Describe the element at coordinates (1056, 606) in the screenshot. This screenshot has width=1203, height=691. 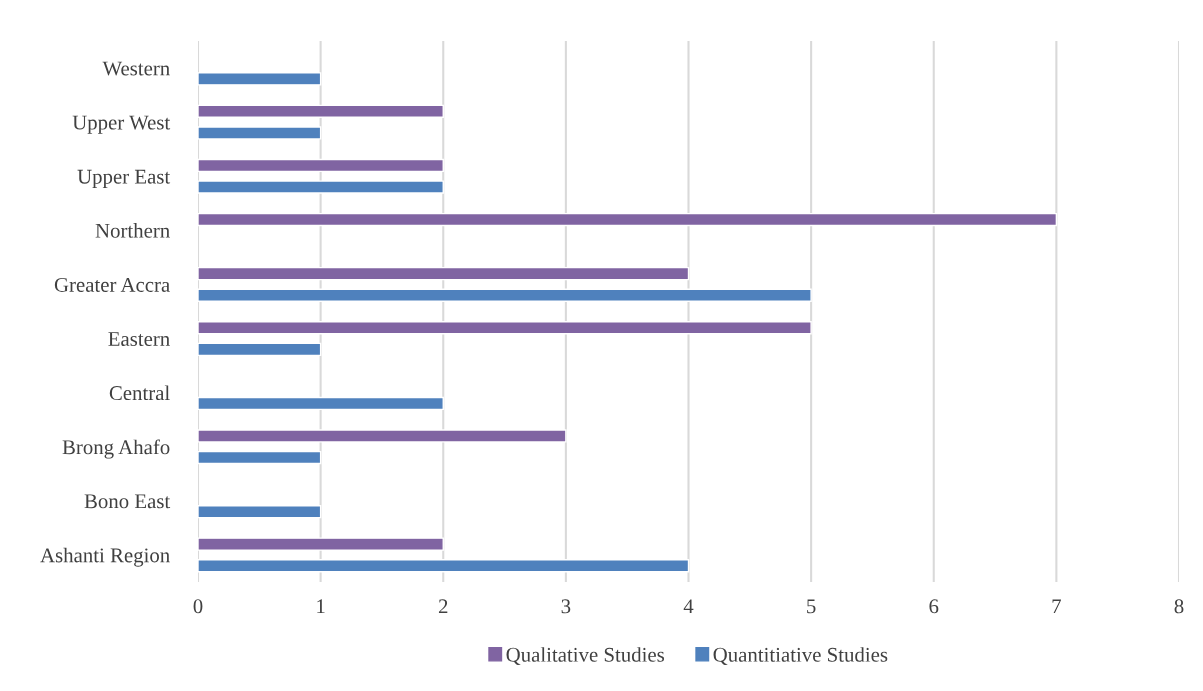
I see `x-tick-label: 7` at that location.